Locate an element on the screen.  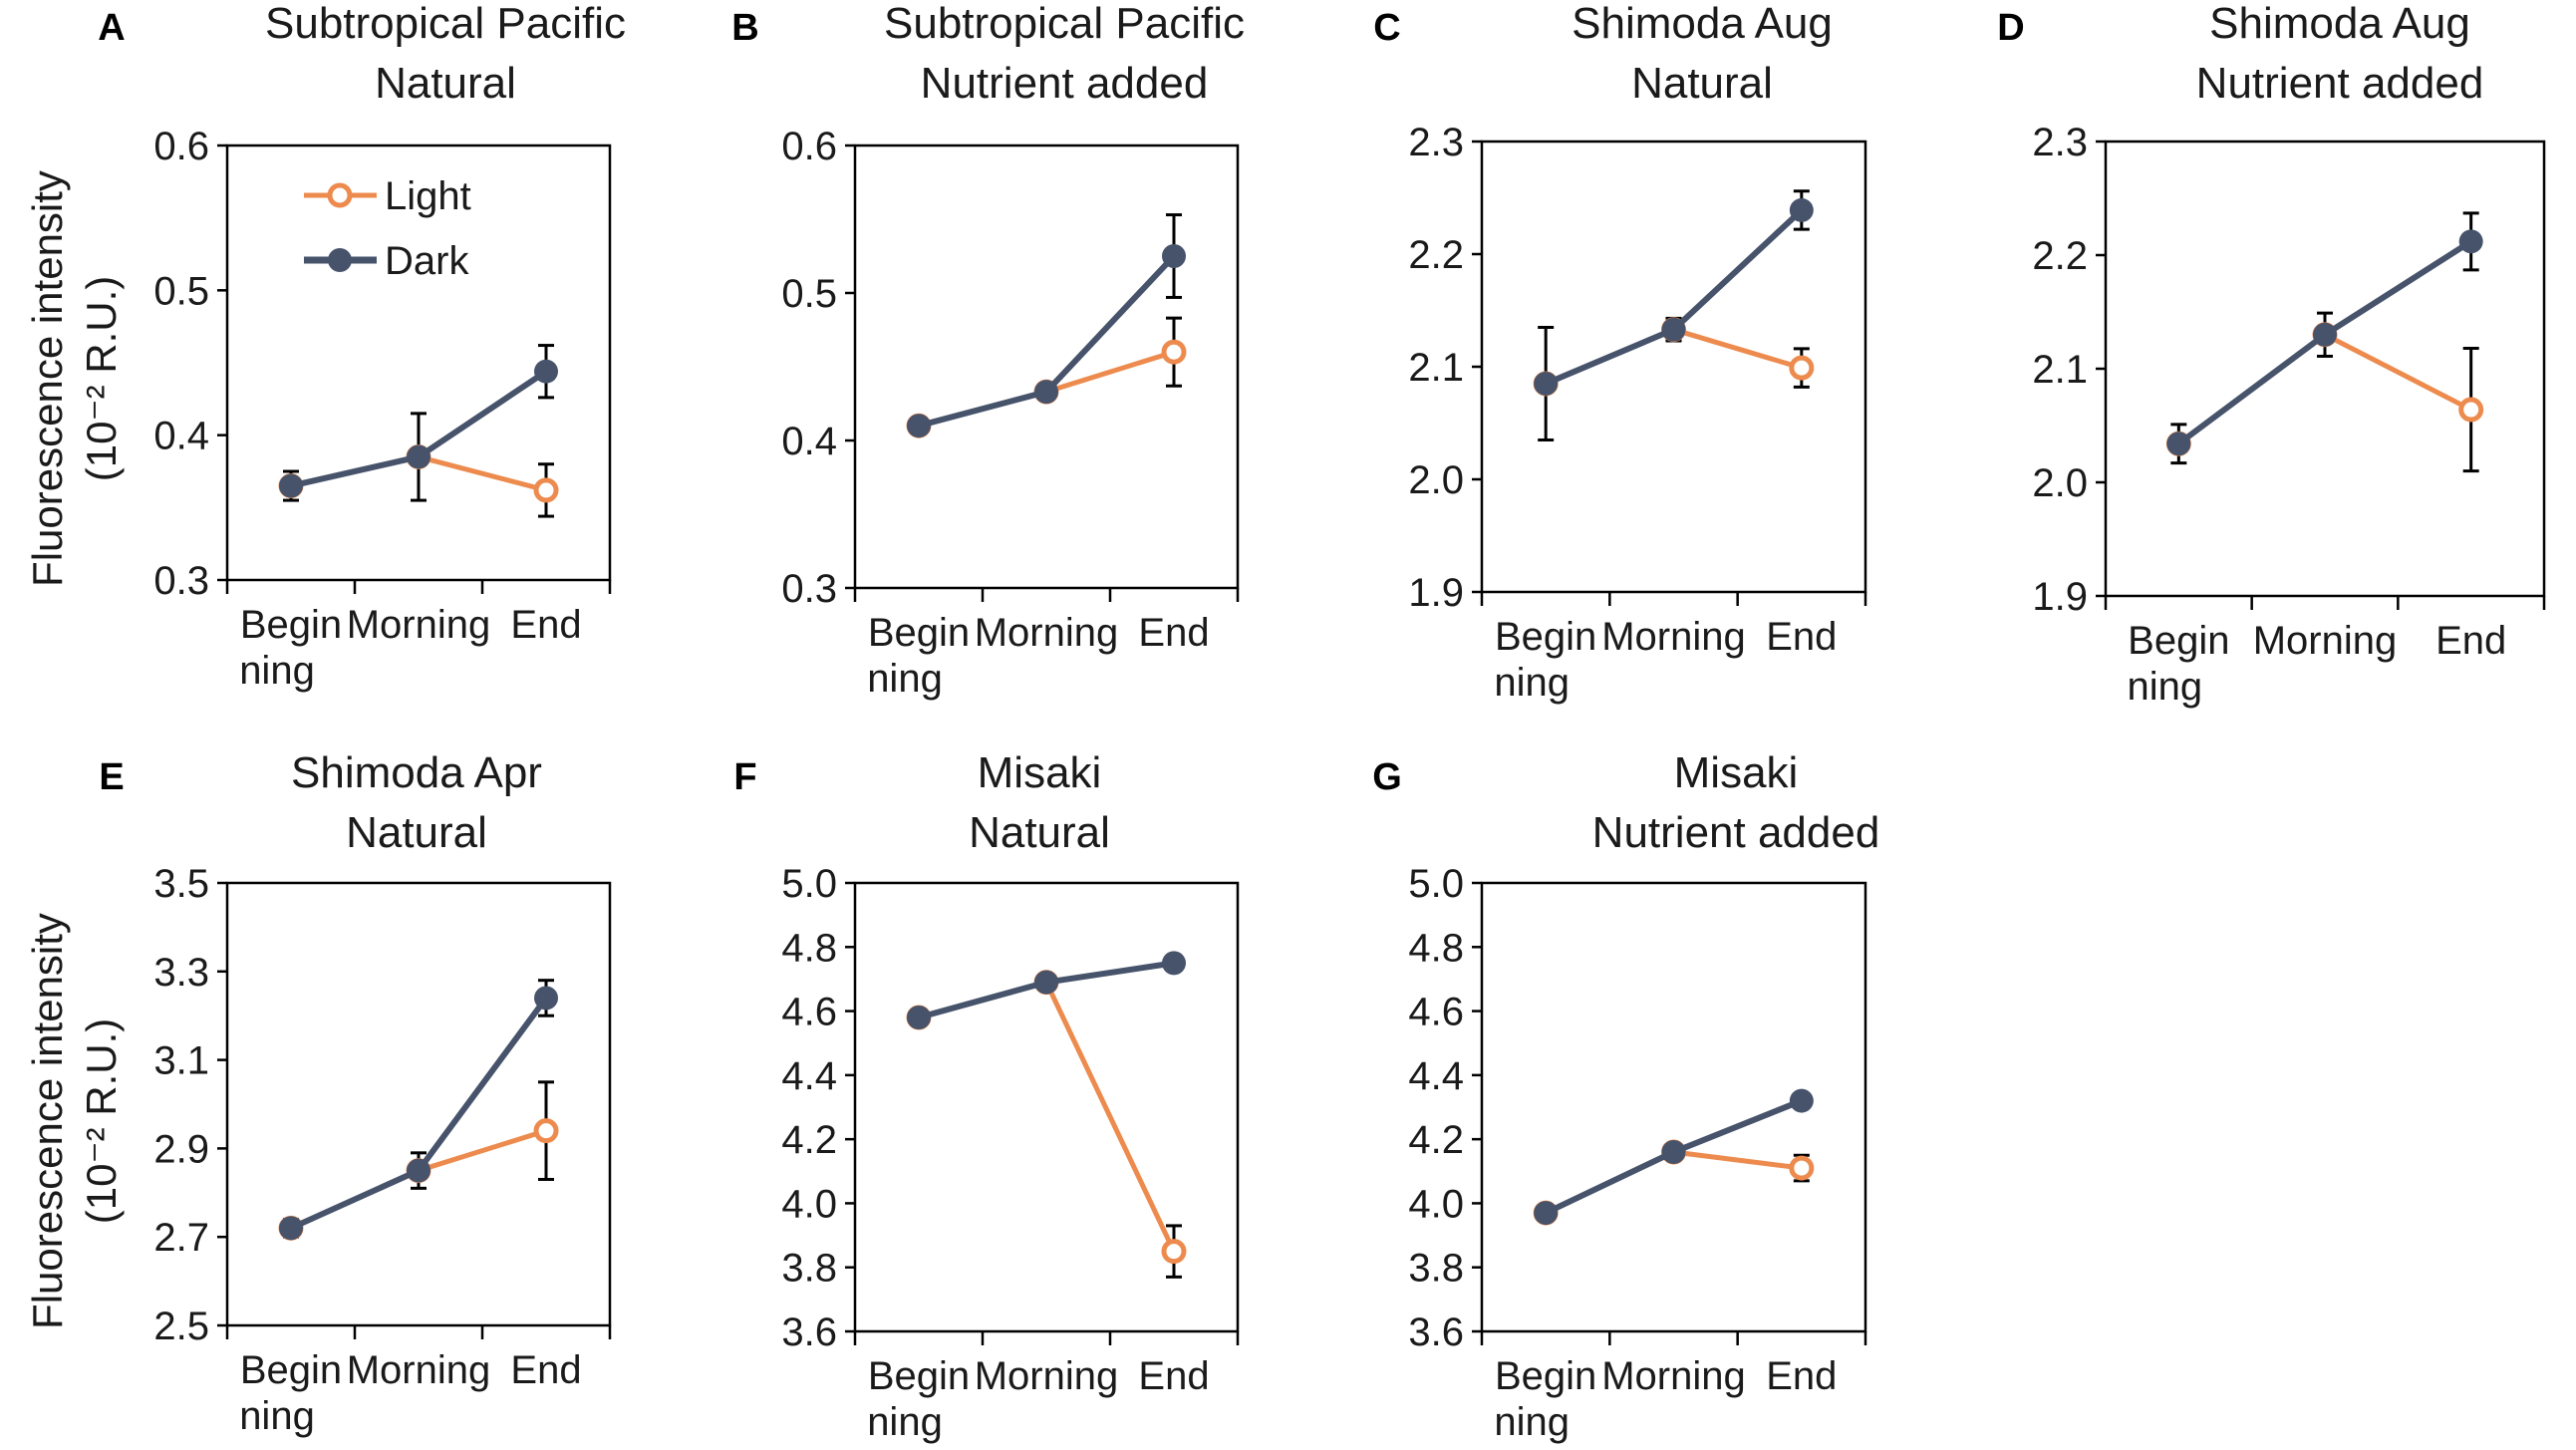
legend-light-marker is located at coordinates (340, 195).